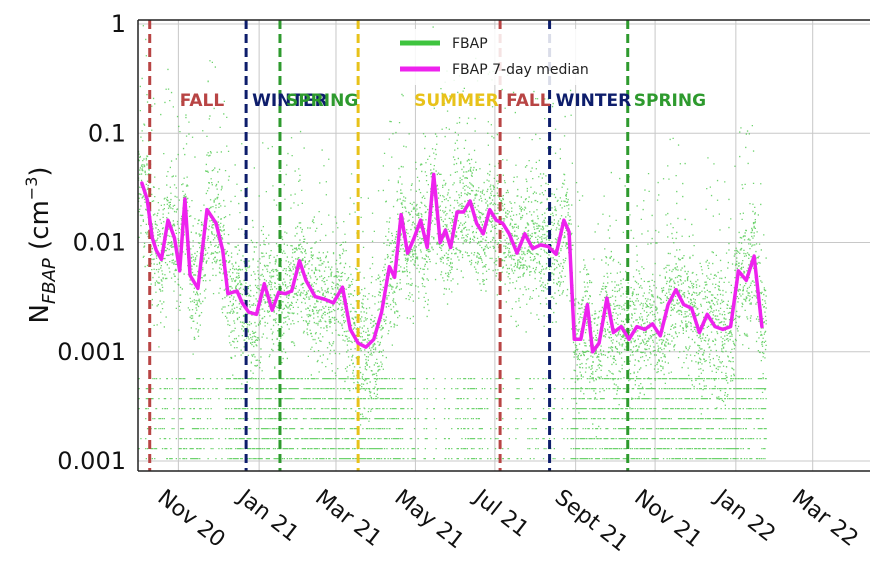 The image size is (870, 564). What do you see at coordinates (202, 101) in the screenshot?
I see `season-label-0: FALL` at bounding box center [202, 101].